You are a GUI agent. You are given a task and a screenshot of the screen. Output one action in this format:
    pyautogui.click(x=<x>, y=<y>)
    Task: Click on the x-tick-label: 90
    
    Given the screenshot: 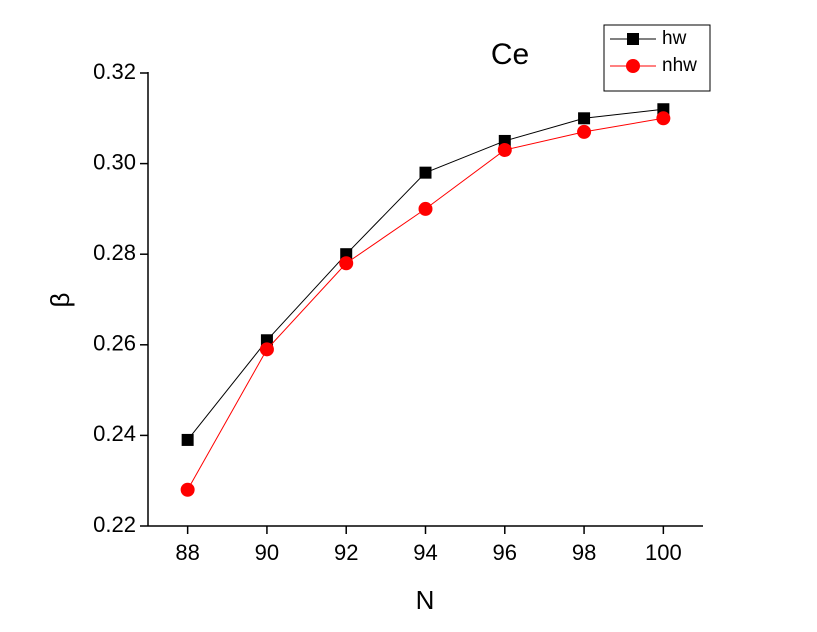 What is the action you would take?
    pyautogui.click(x=267, y=552)
    